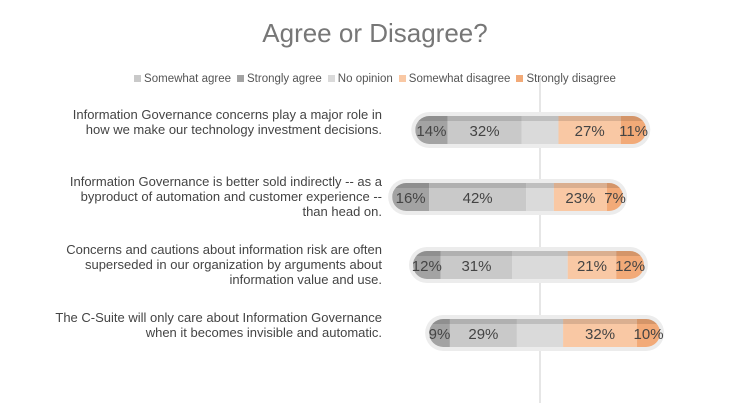 Image resolution: width=750 pixels, height=403 pixels. What do you see at coordinates (365, 79) in the screenshot?
I see `legend-label: No opinion` at bounding box center [365, 79].